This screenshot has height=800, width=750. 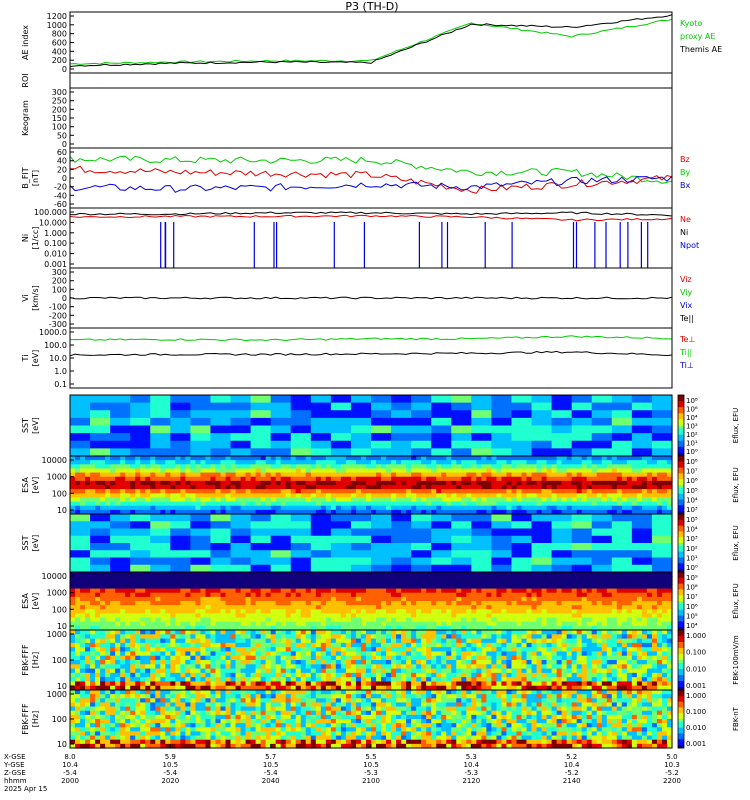 I want to click on y-tick-label: 50, so click(x=62, y=135).